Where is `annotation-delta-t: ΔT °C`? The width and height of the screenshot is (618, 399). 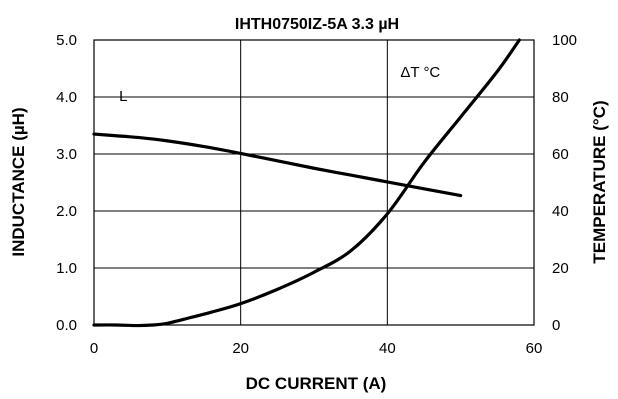 annotation-delta-t: ΔT °C is located at coordinates (420, 72).